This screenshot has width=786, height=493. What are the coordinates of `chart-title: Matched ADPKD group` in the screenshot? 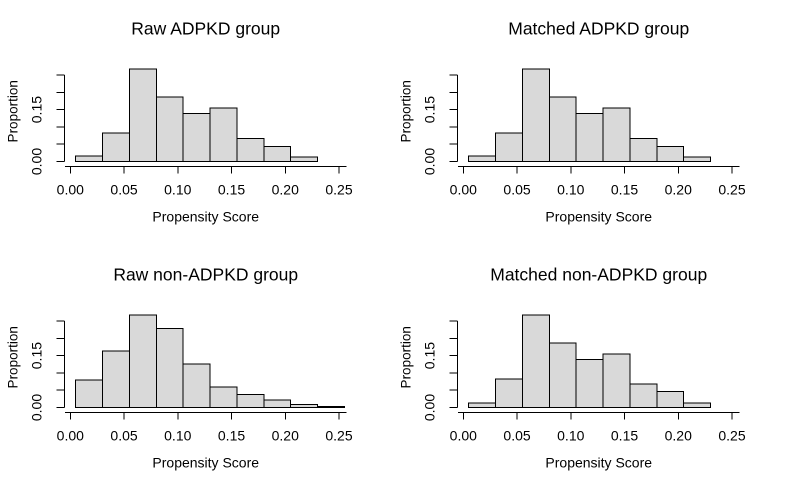 It's located at (598, 29).